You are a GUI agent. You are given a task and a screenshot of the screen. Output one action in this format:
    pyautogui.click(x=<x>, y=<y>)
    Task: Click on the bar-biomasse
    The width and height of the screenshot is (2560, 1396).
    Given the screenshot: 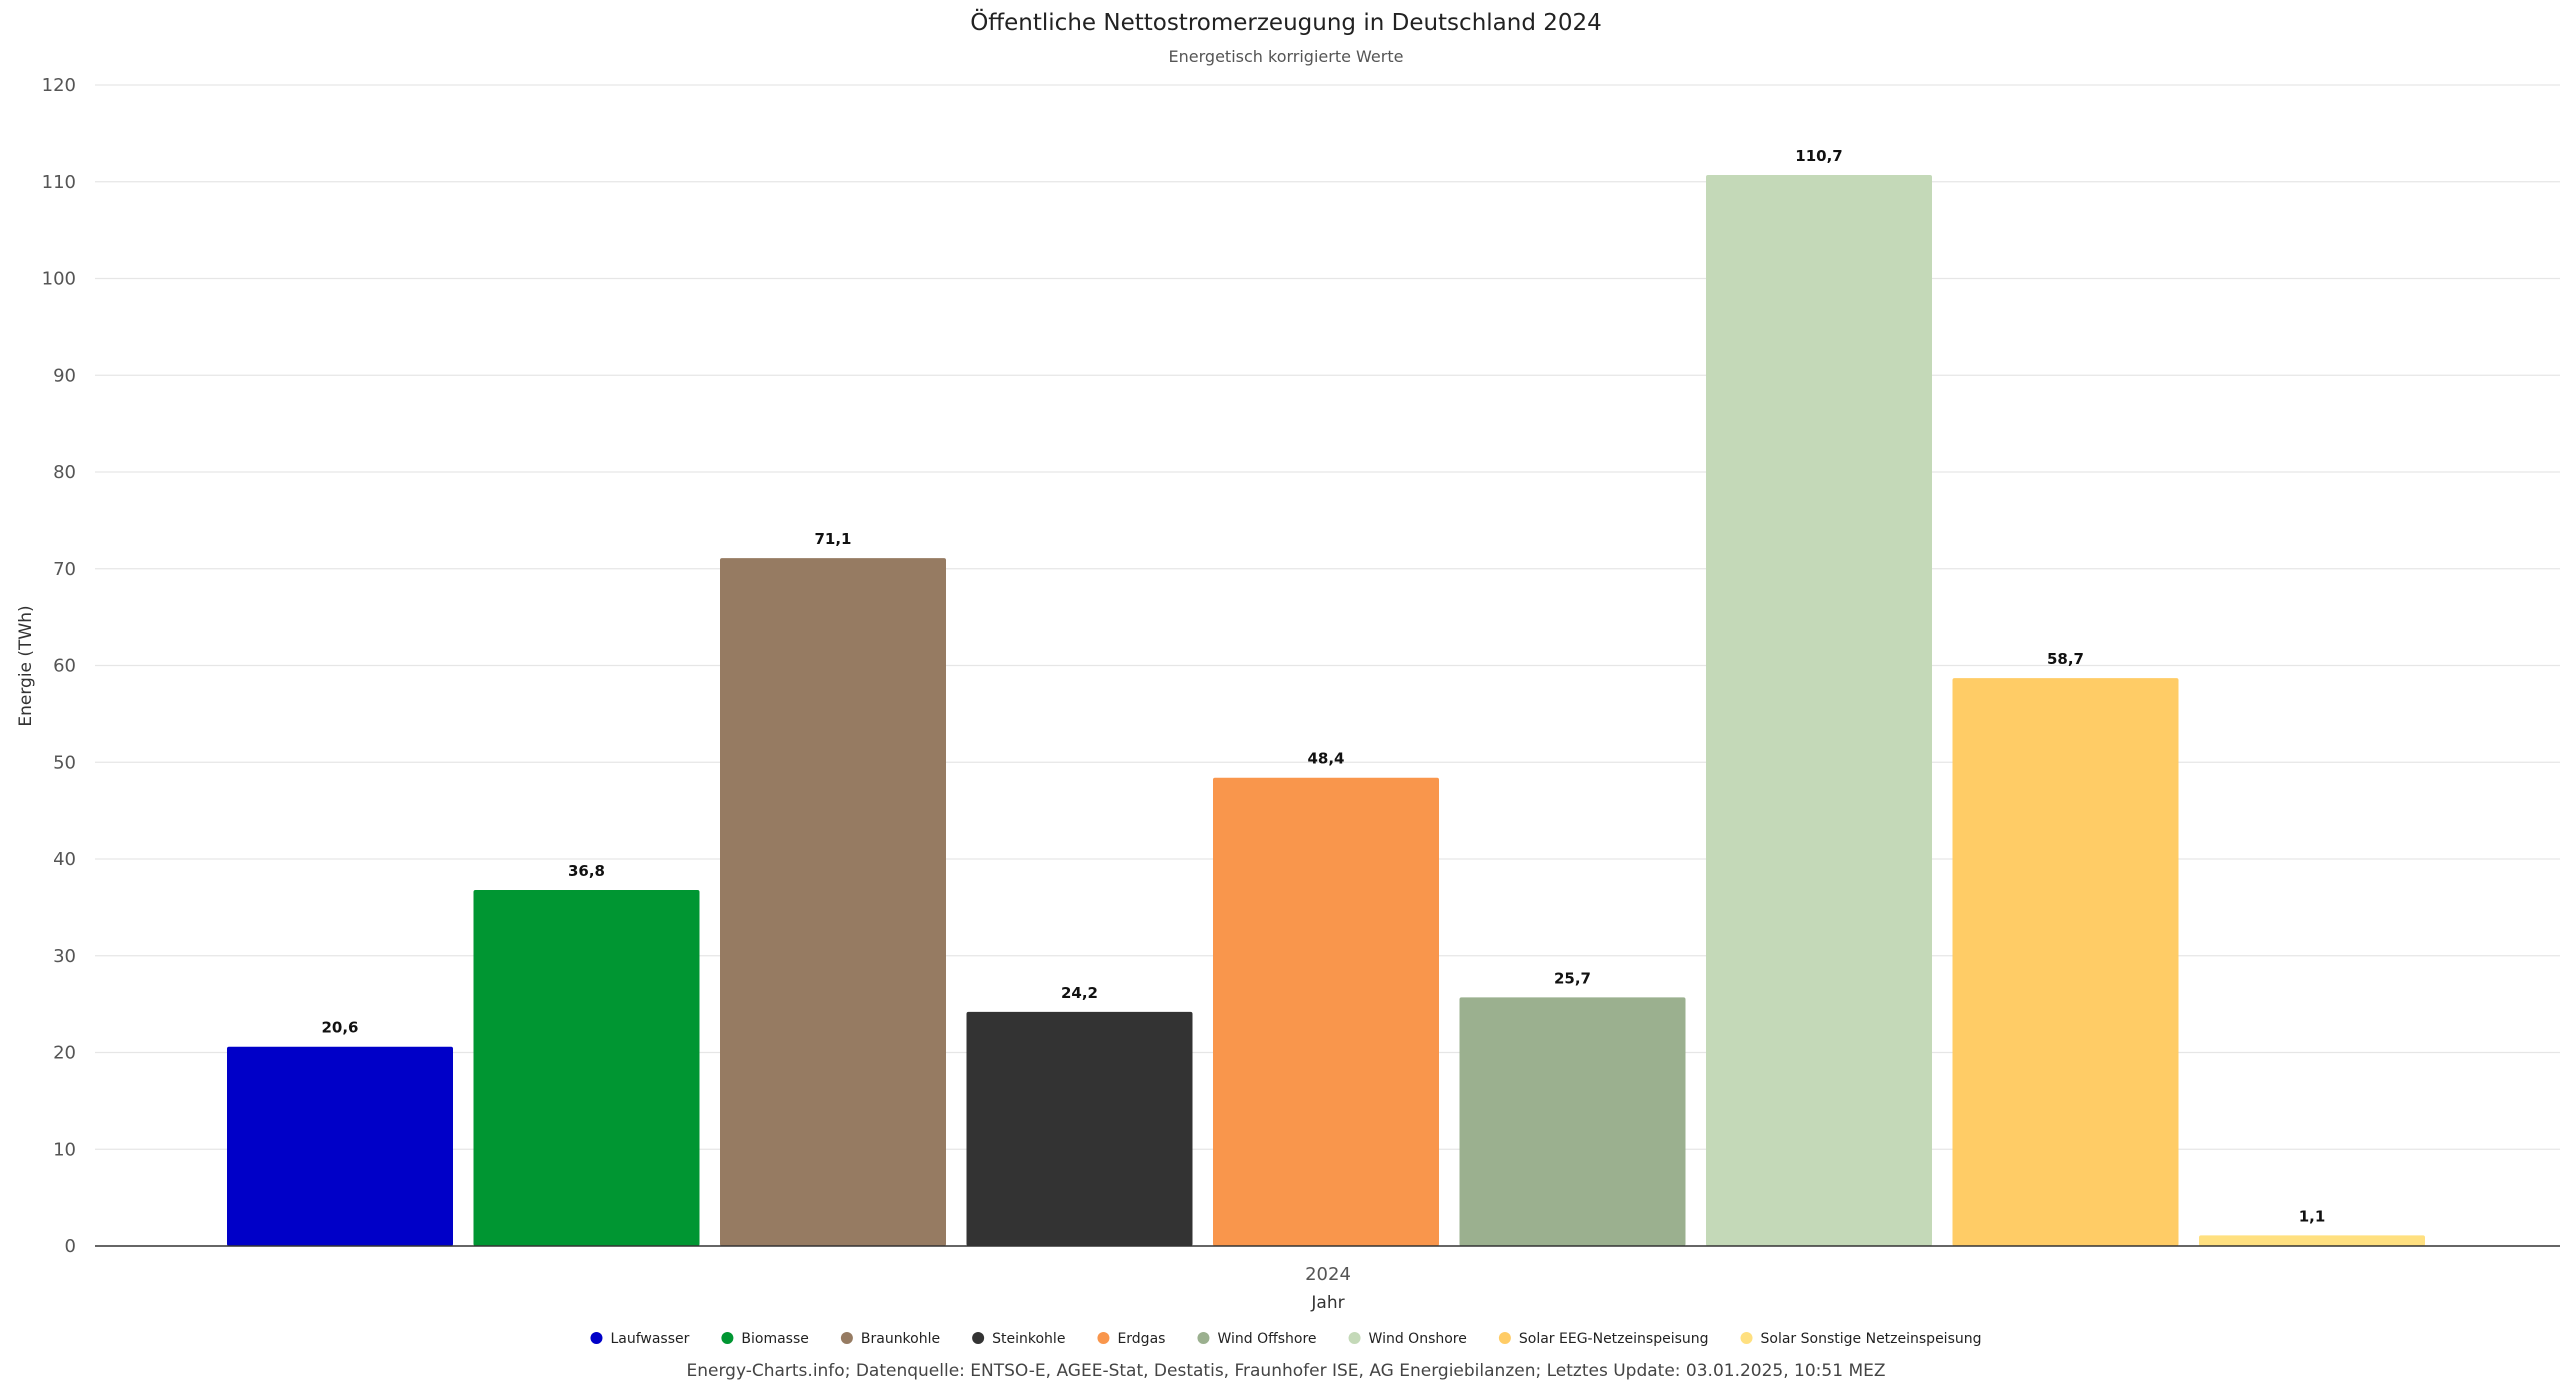 What is the action you would take?
    pyautogui.click(x=586, y=1067)
    